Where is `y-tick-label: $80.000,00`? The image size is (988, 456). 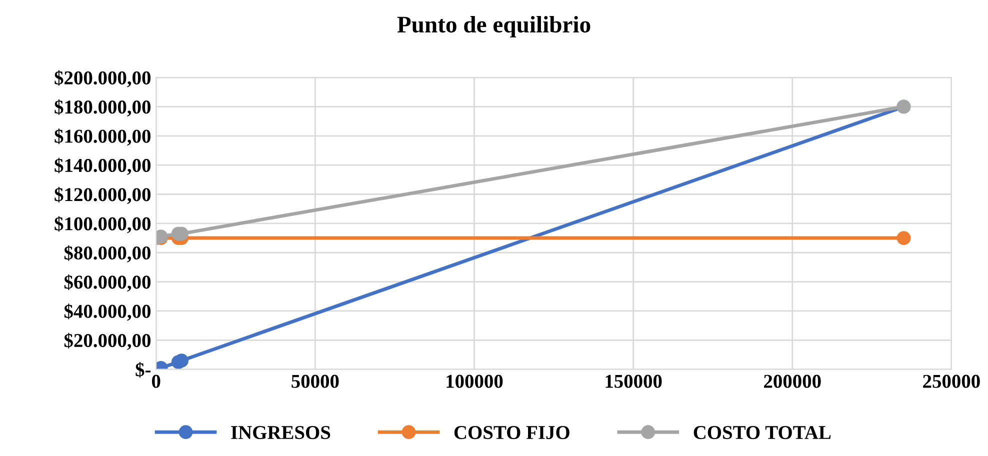 y-tick-label: $80.000,00 is located at coordinates (107, 253).